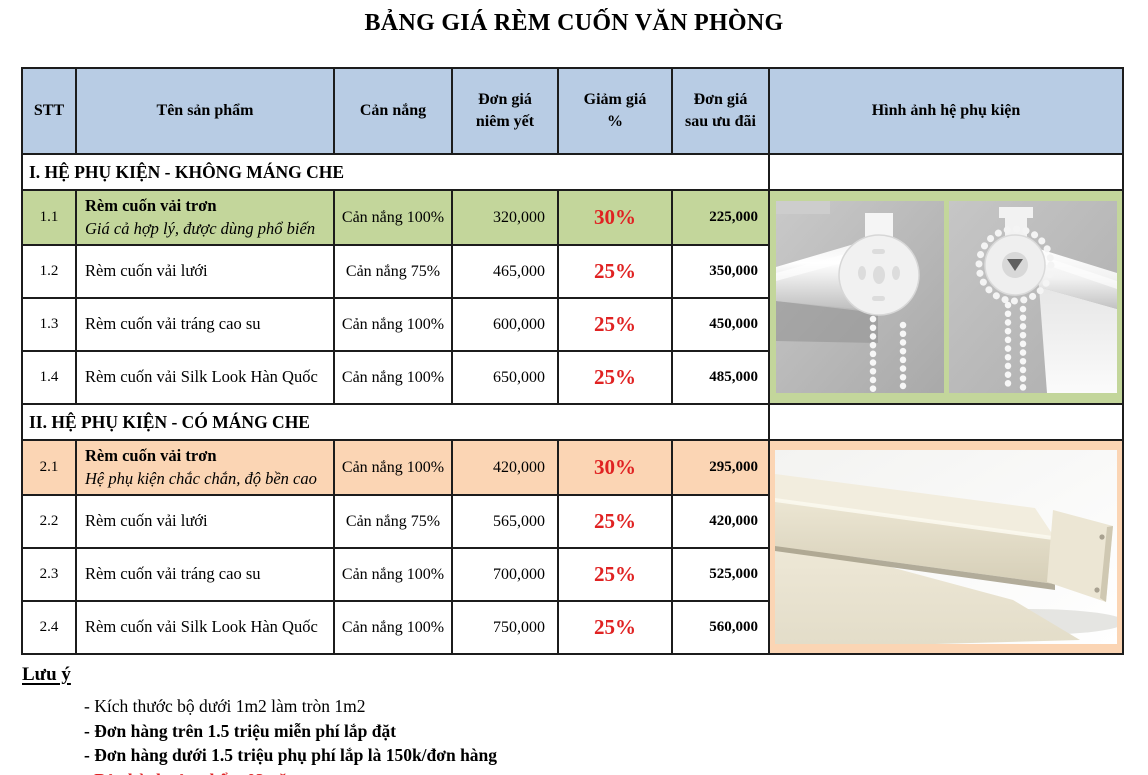 This screenshot has height=775, width=1148. What do you see at coordinates (946, 111) in the screenshot?
I see `col-header-photo: Hình ảnh hệ phụ kiện` at bounding box center [946, 111].